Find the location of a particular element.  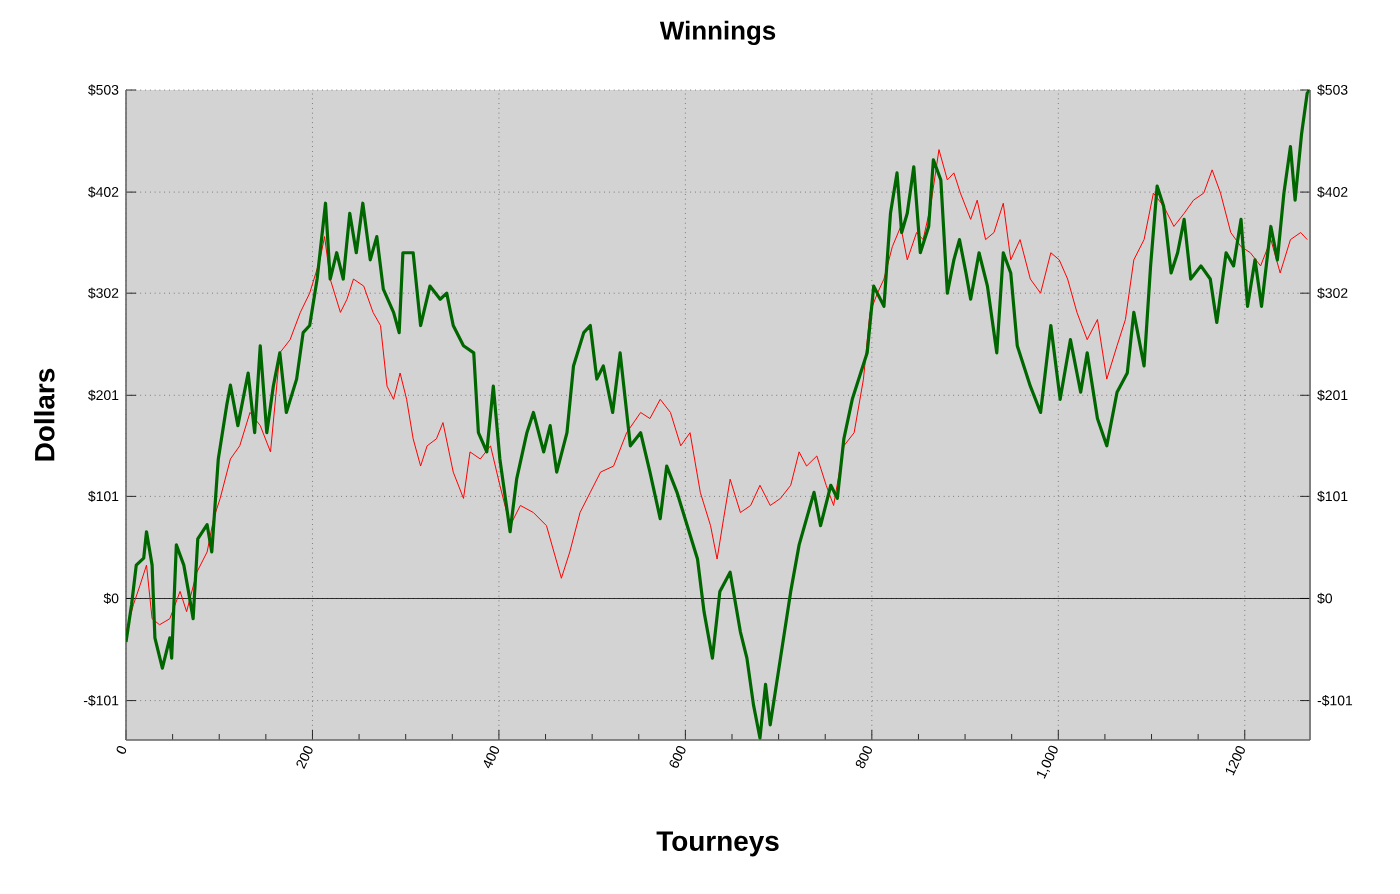

x-axis-title: Tourneys is located at coordinates (717, 844).